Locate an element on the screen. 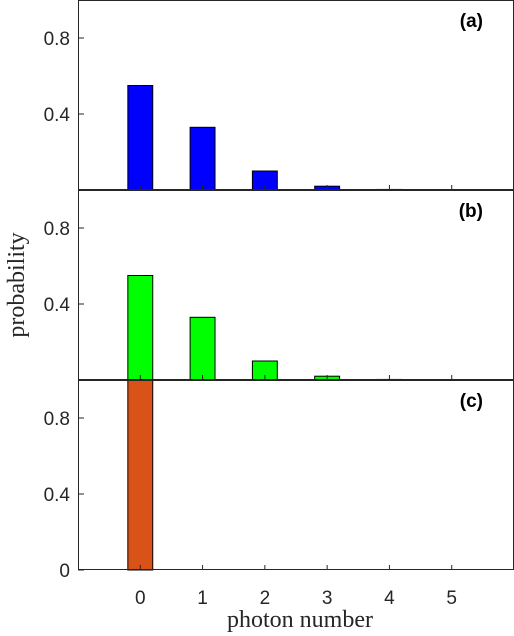 The width and height of the screenshot is (514, 636). y-tick-label-0-0: 0.4 is located at coordinates (57, 115).